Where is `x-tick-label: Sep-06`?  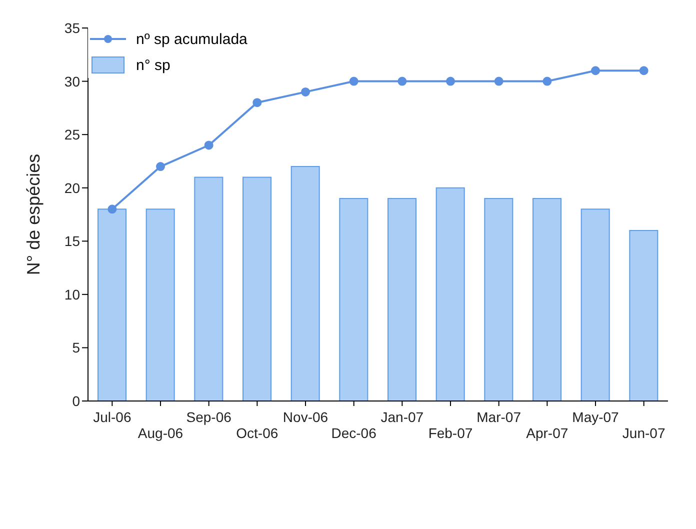 x-tick-label: Sep-06 is located at coordinates (209, 417).